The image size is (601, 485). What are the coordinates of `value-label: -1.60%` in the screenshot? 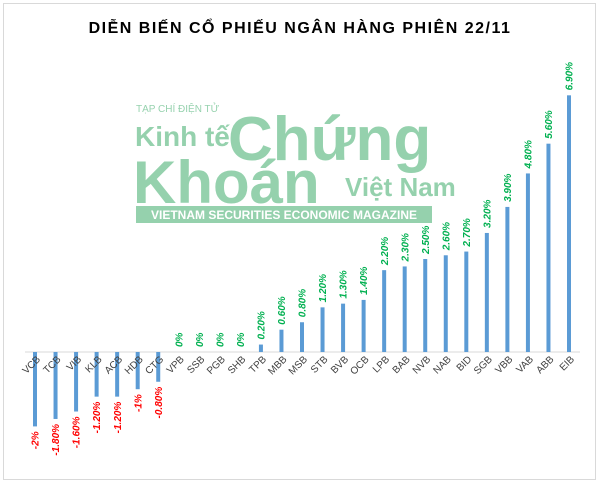 It's located at (77, 432).